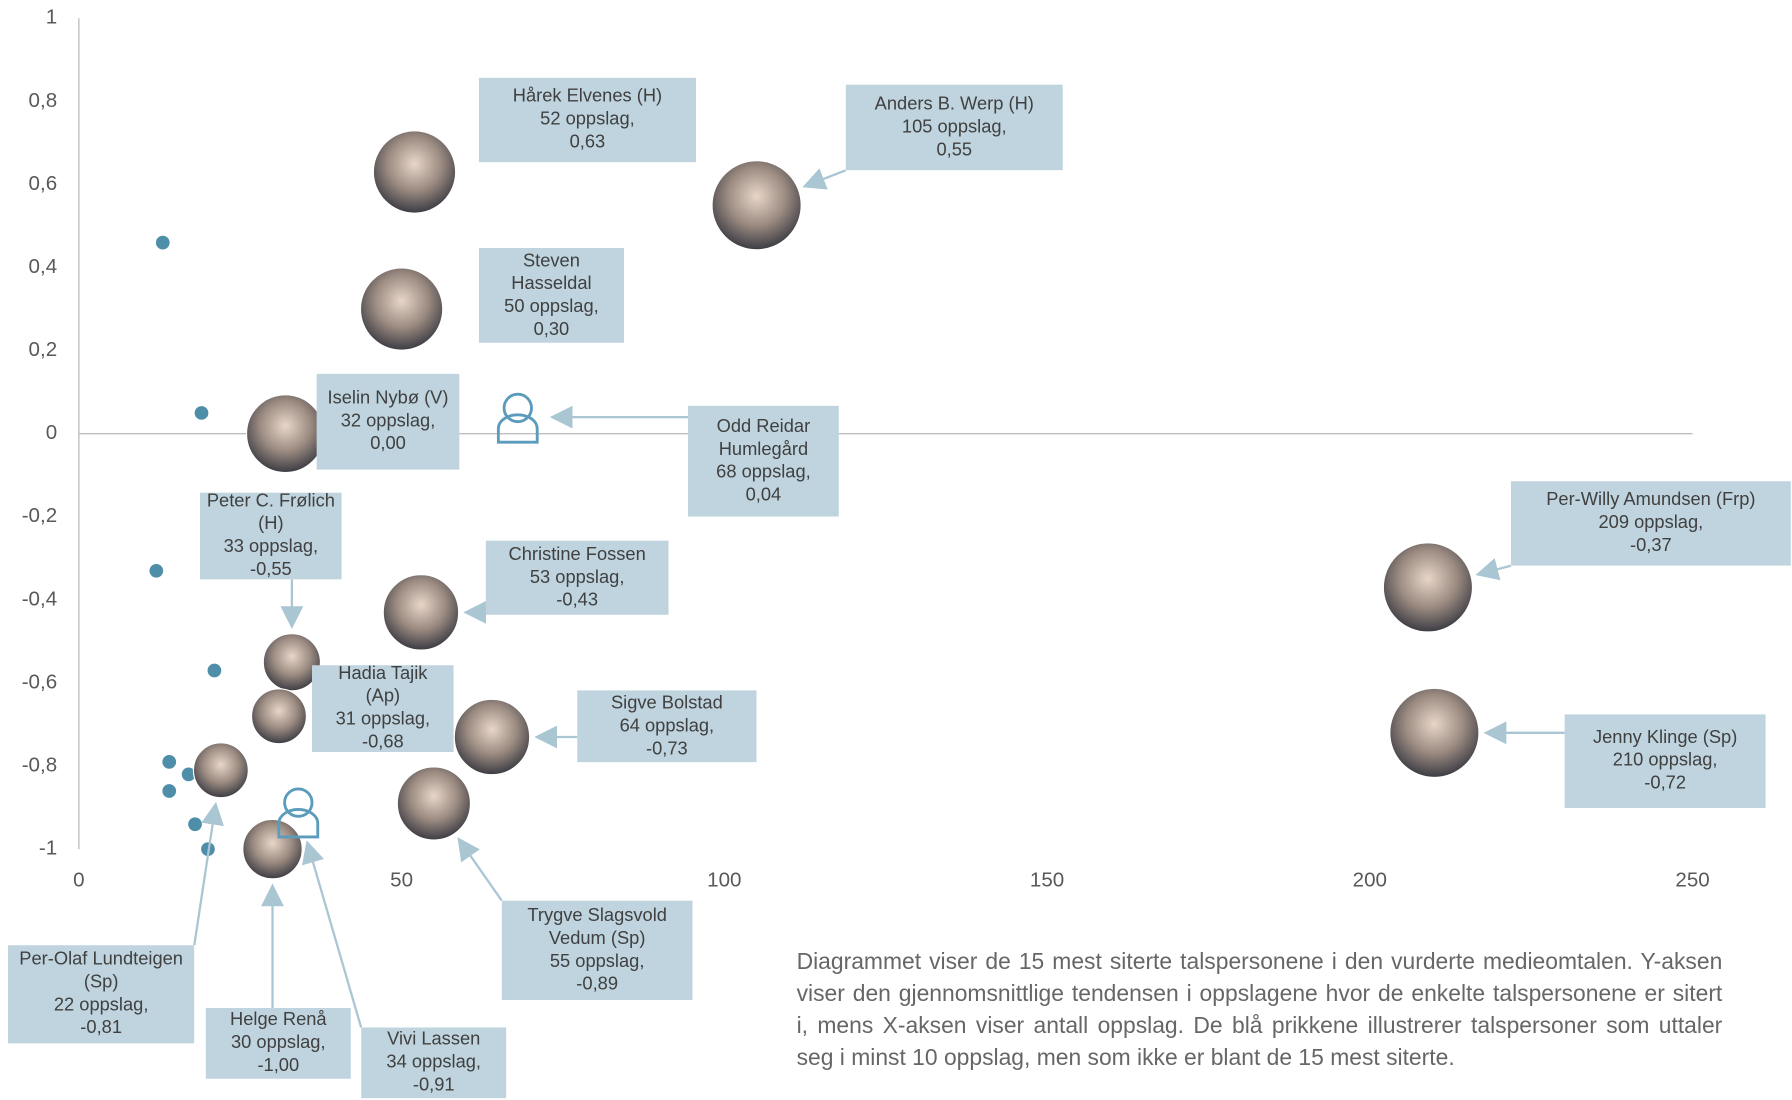  I want to click on label: Jenny Klinge (Sp) 210 oppslag, -0,72, so click(1665, 761).